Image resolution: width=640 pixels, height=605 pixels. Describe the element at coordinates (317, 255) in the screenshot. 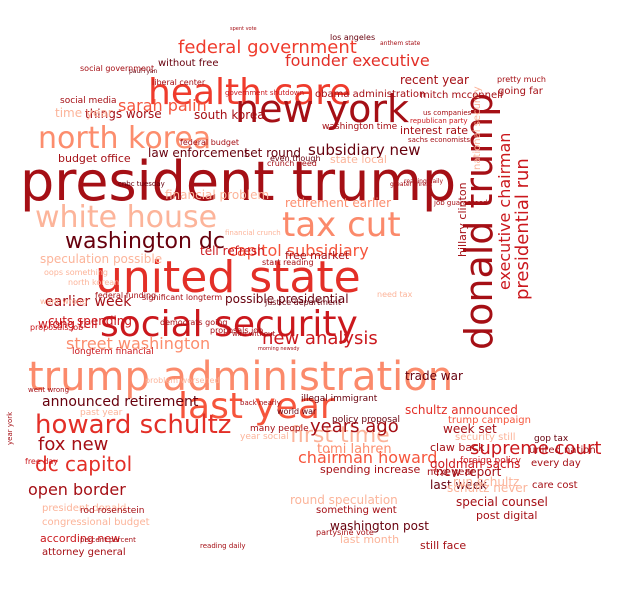

I see `word-free-market: free market` at that location.